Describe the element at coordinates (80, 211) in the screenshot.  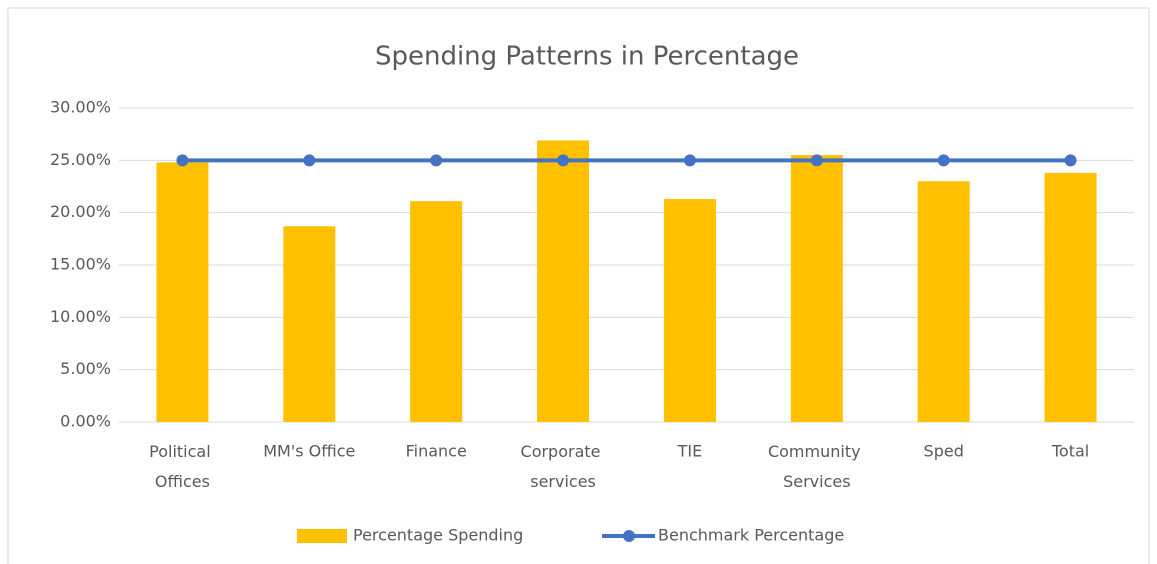
I see `y-tick-label: 20.00%` at that location.